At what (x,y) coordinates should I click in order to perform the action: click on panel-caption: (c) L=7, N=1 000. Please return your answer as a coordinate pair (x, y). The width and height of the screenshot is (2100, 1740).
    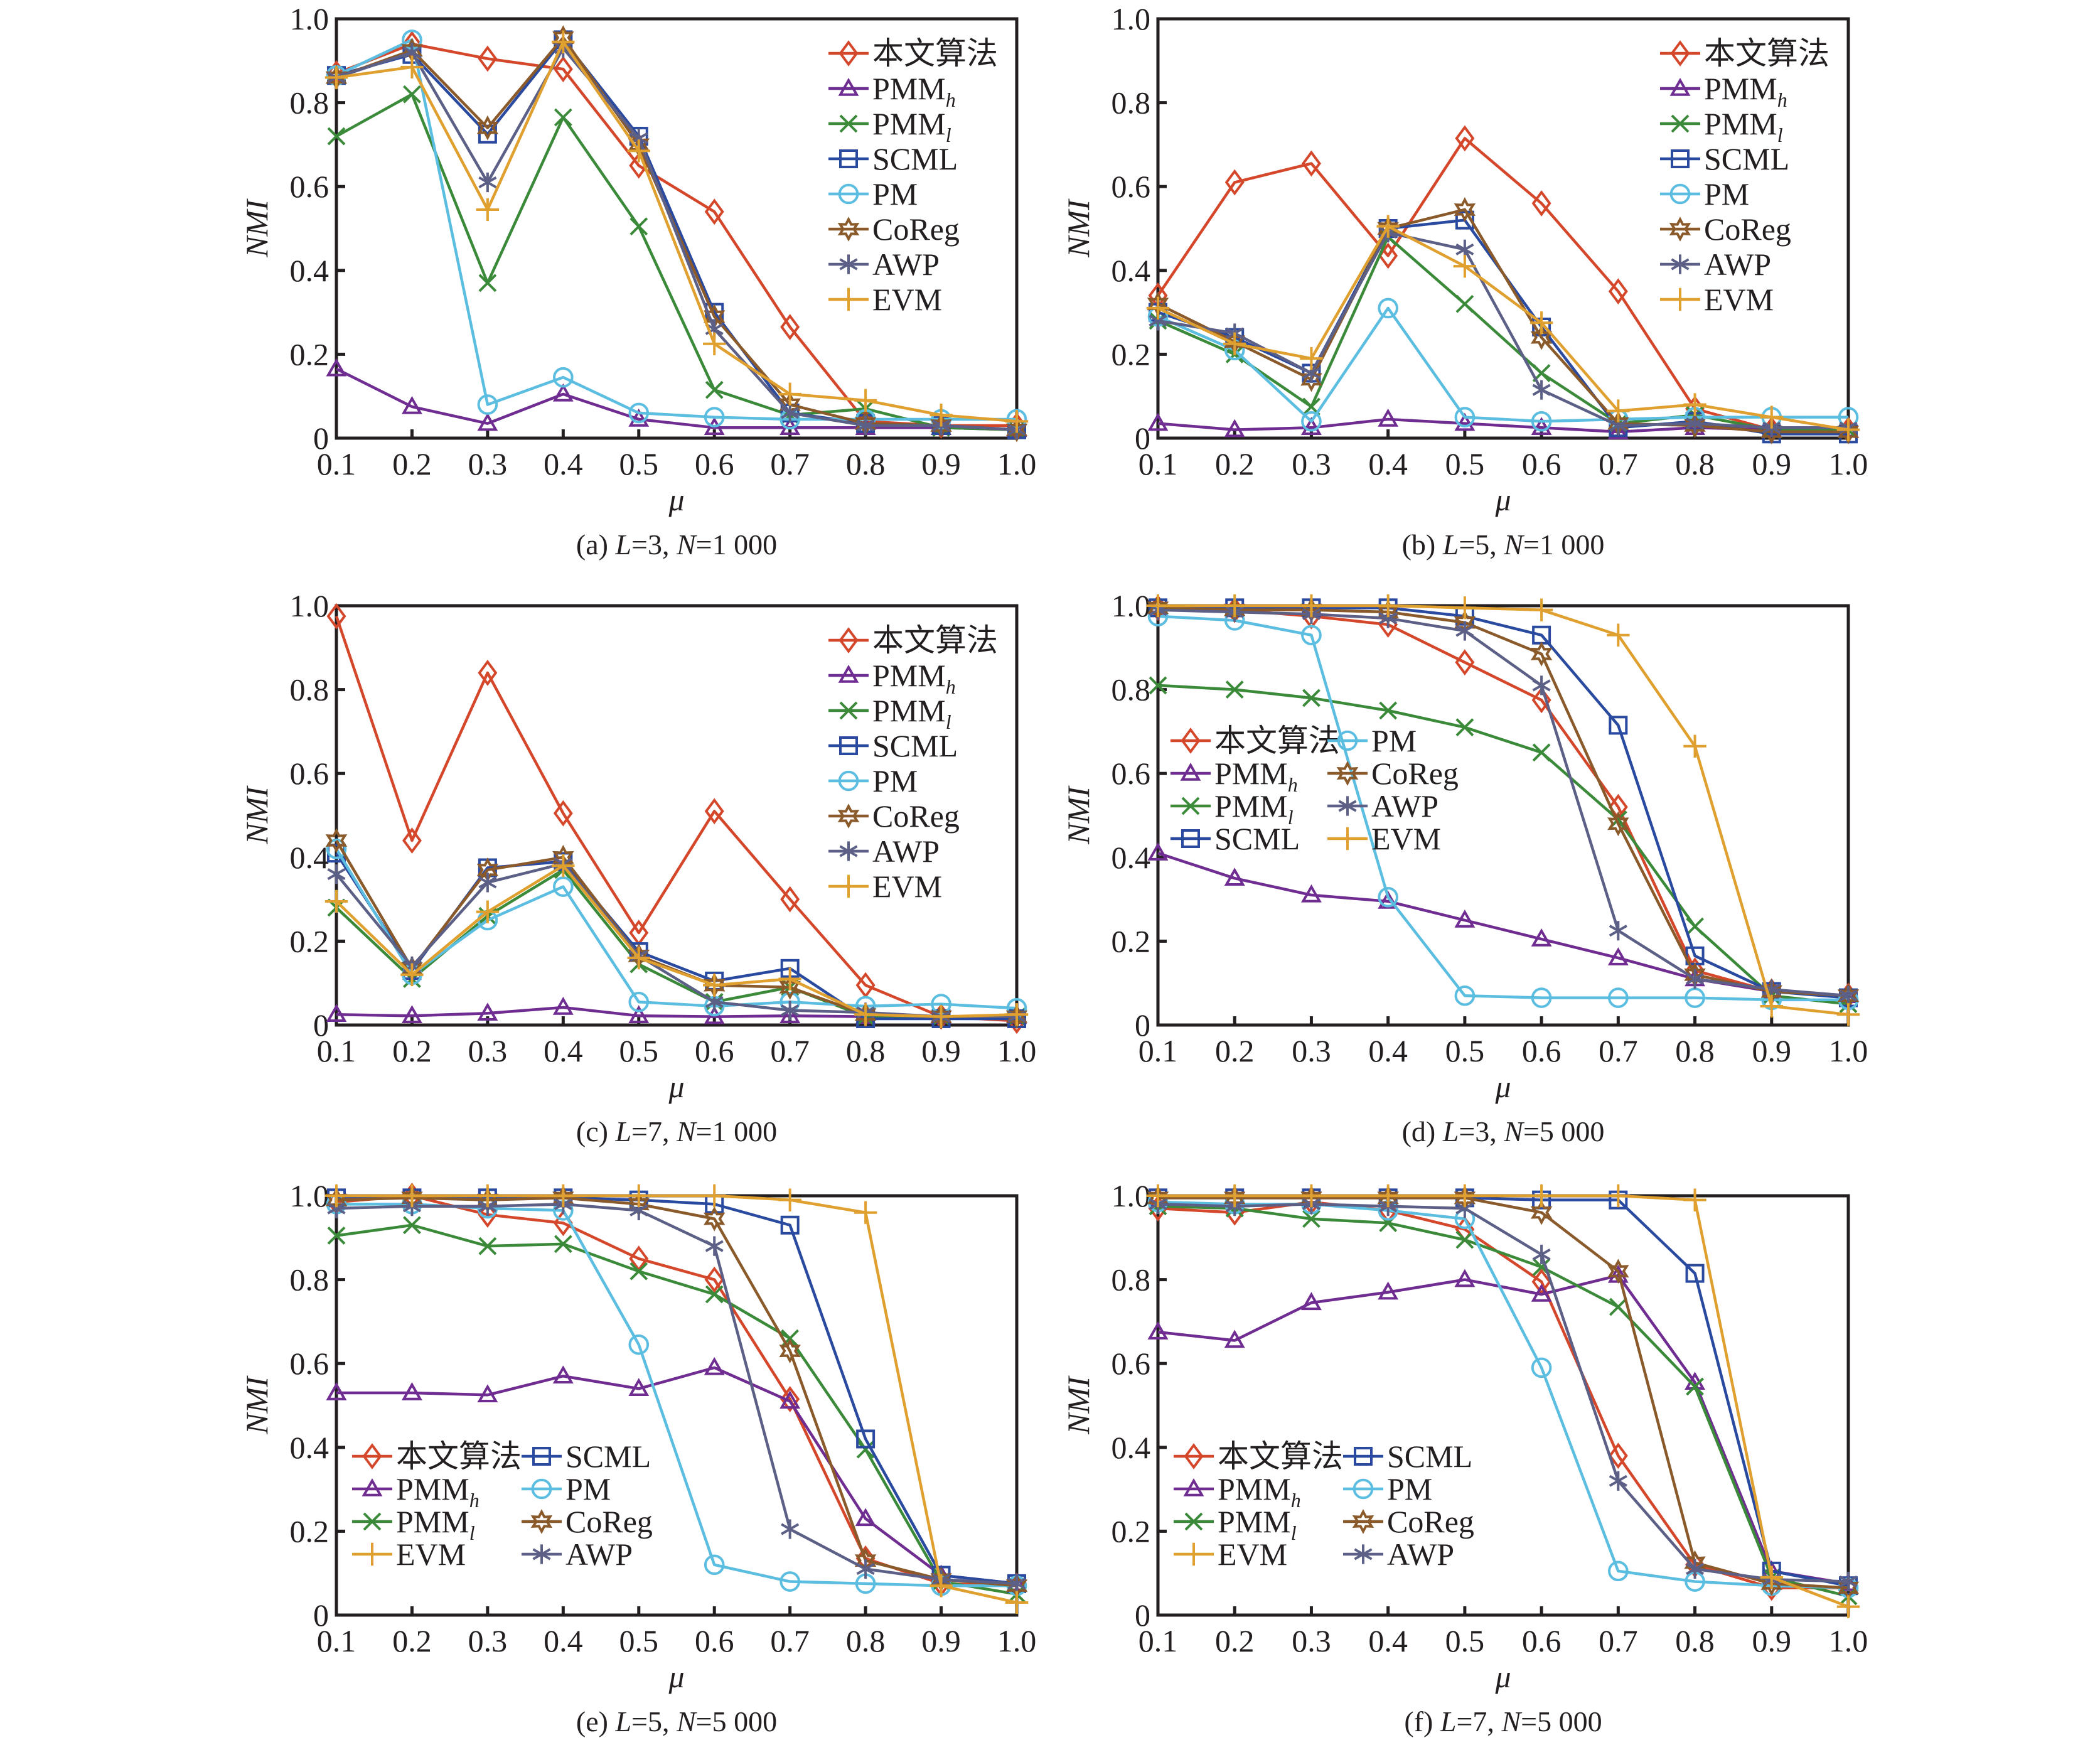
    Looking at the image, I should click on (676, 1131).